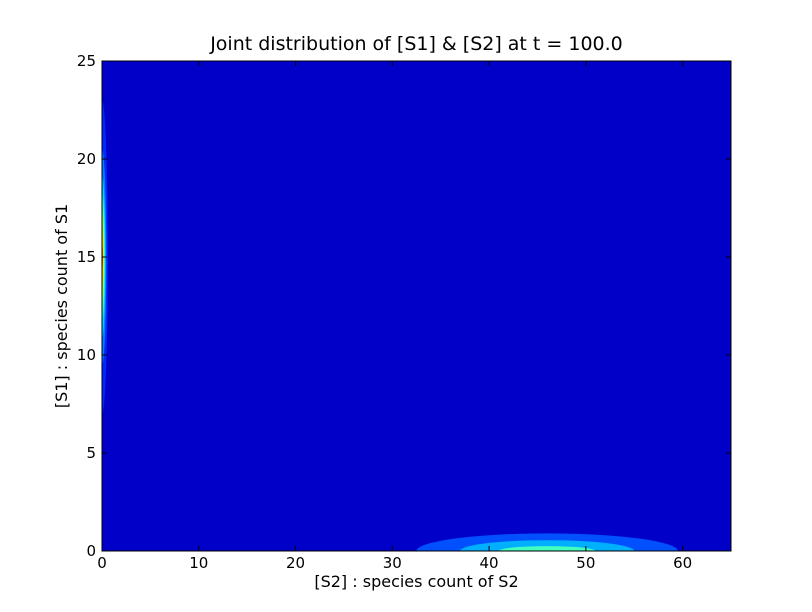 This screenshot has width=812, height=612. Describe the element at coordinates (86, 257) in the screenshot. I see `y-tick-label: 15` at that location.